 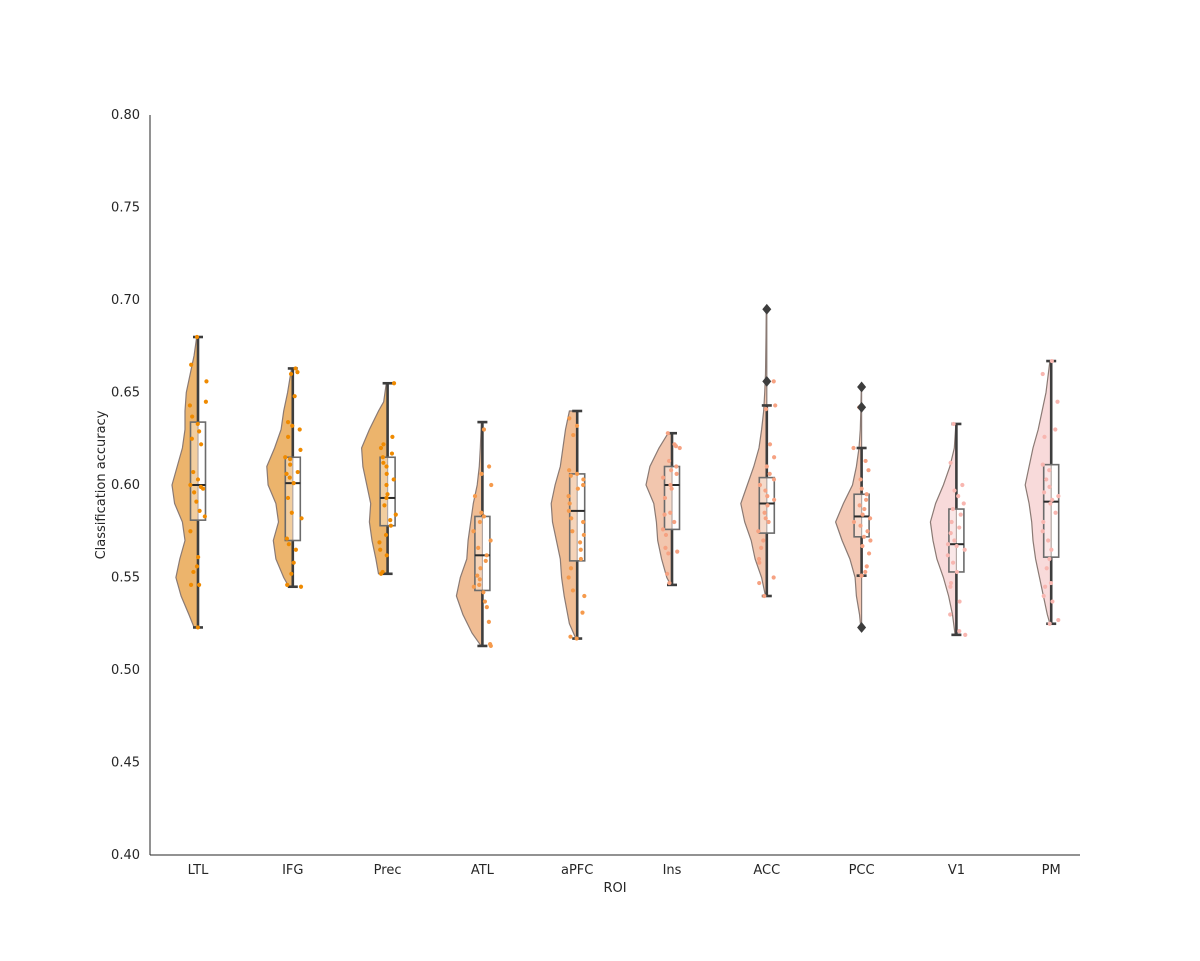 What do you see at coordinates (948, 529) in the screenshot?
I see `group-V1` at bounding box center [948, 529].